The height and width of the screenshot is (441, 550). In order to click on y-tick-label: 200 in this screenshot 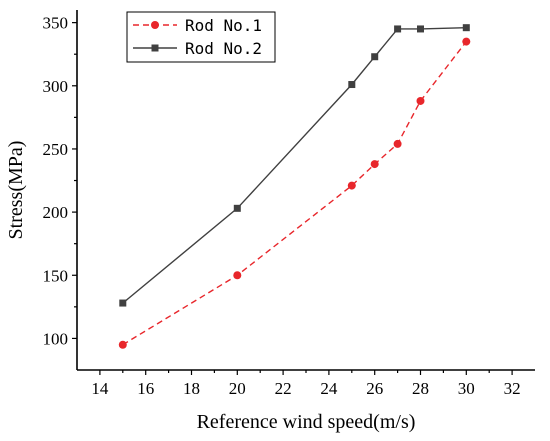, I will do `click(56, 212)`.